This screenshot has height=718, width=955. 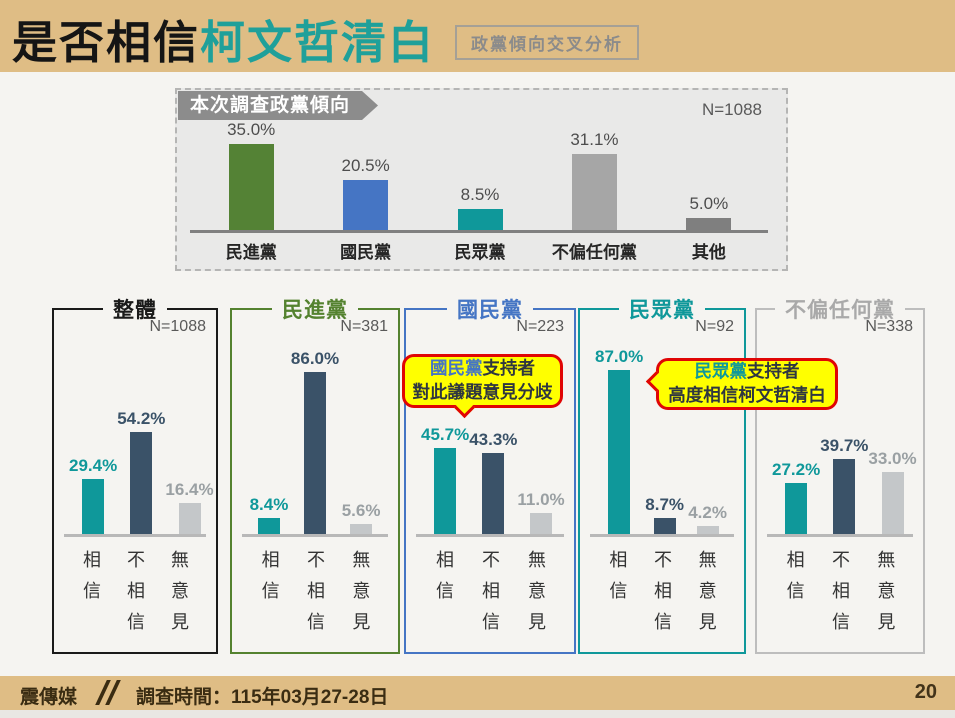 What do you see at coordinates (189, 518) in the screenshot?
I see `bar-no-opinion` at bounding box center [189, 518].